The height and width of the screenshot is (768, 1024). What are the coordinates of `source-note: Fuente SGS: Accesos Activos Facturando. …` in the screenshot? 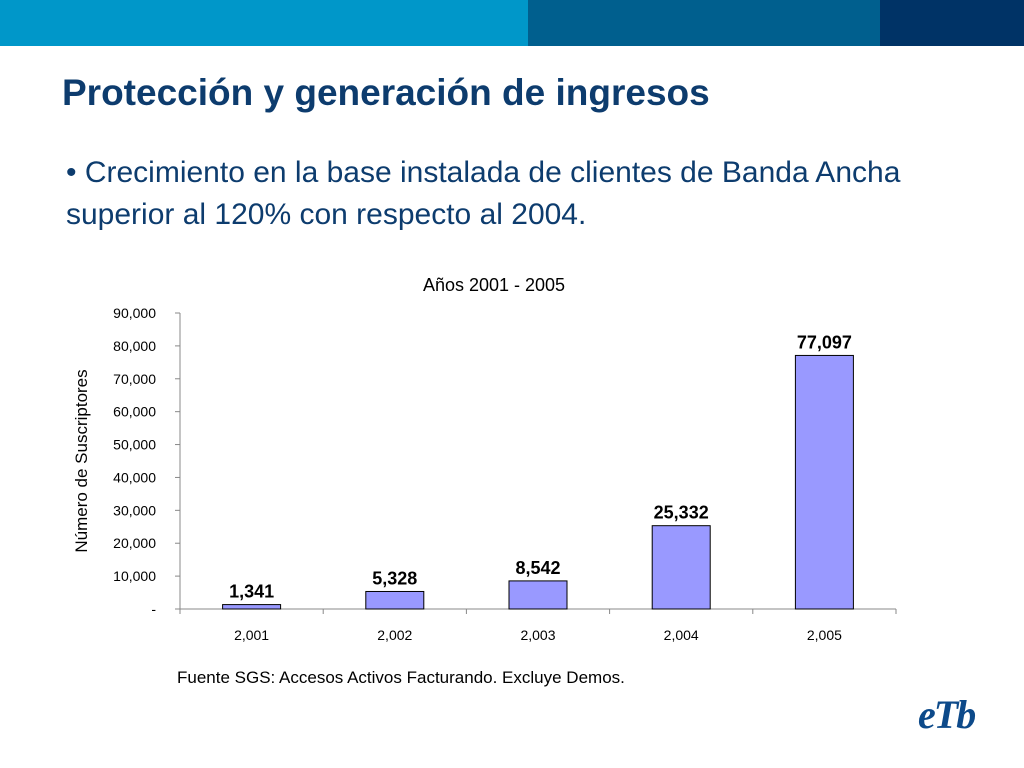 It's located at (401, 677).